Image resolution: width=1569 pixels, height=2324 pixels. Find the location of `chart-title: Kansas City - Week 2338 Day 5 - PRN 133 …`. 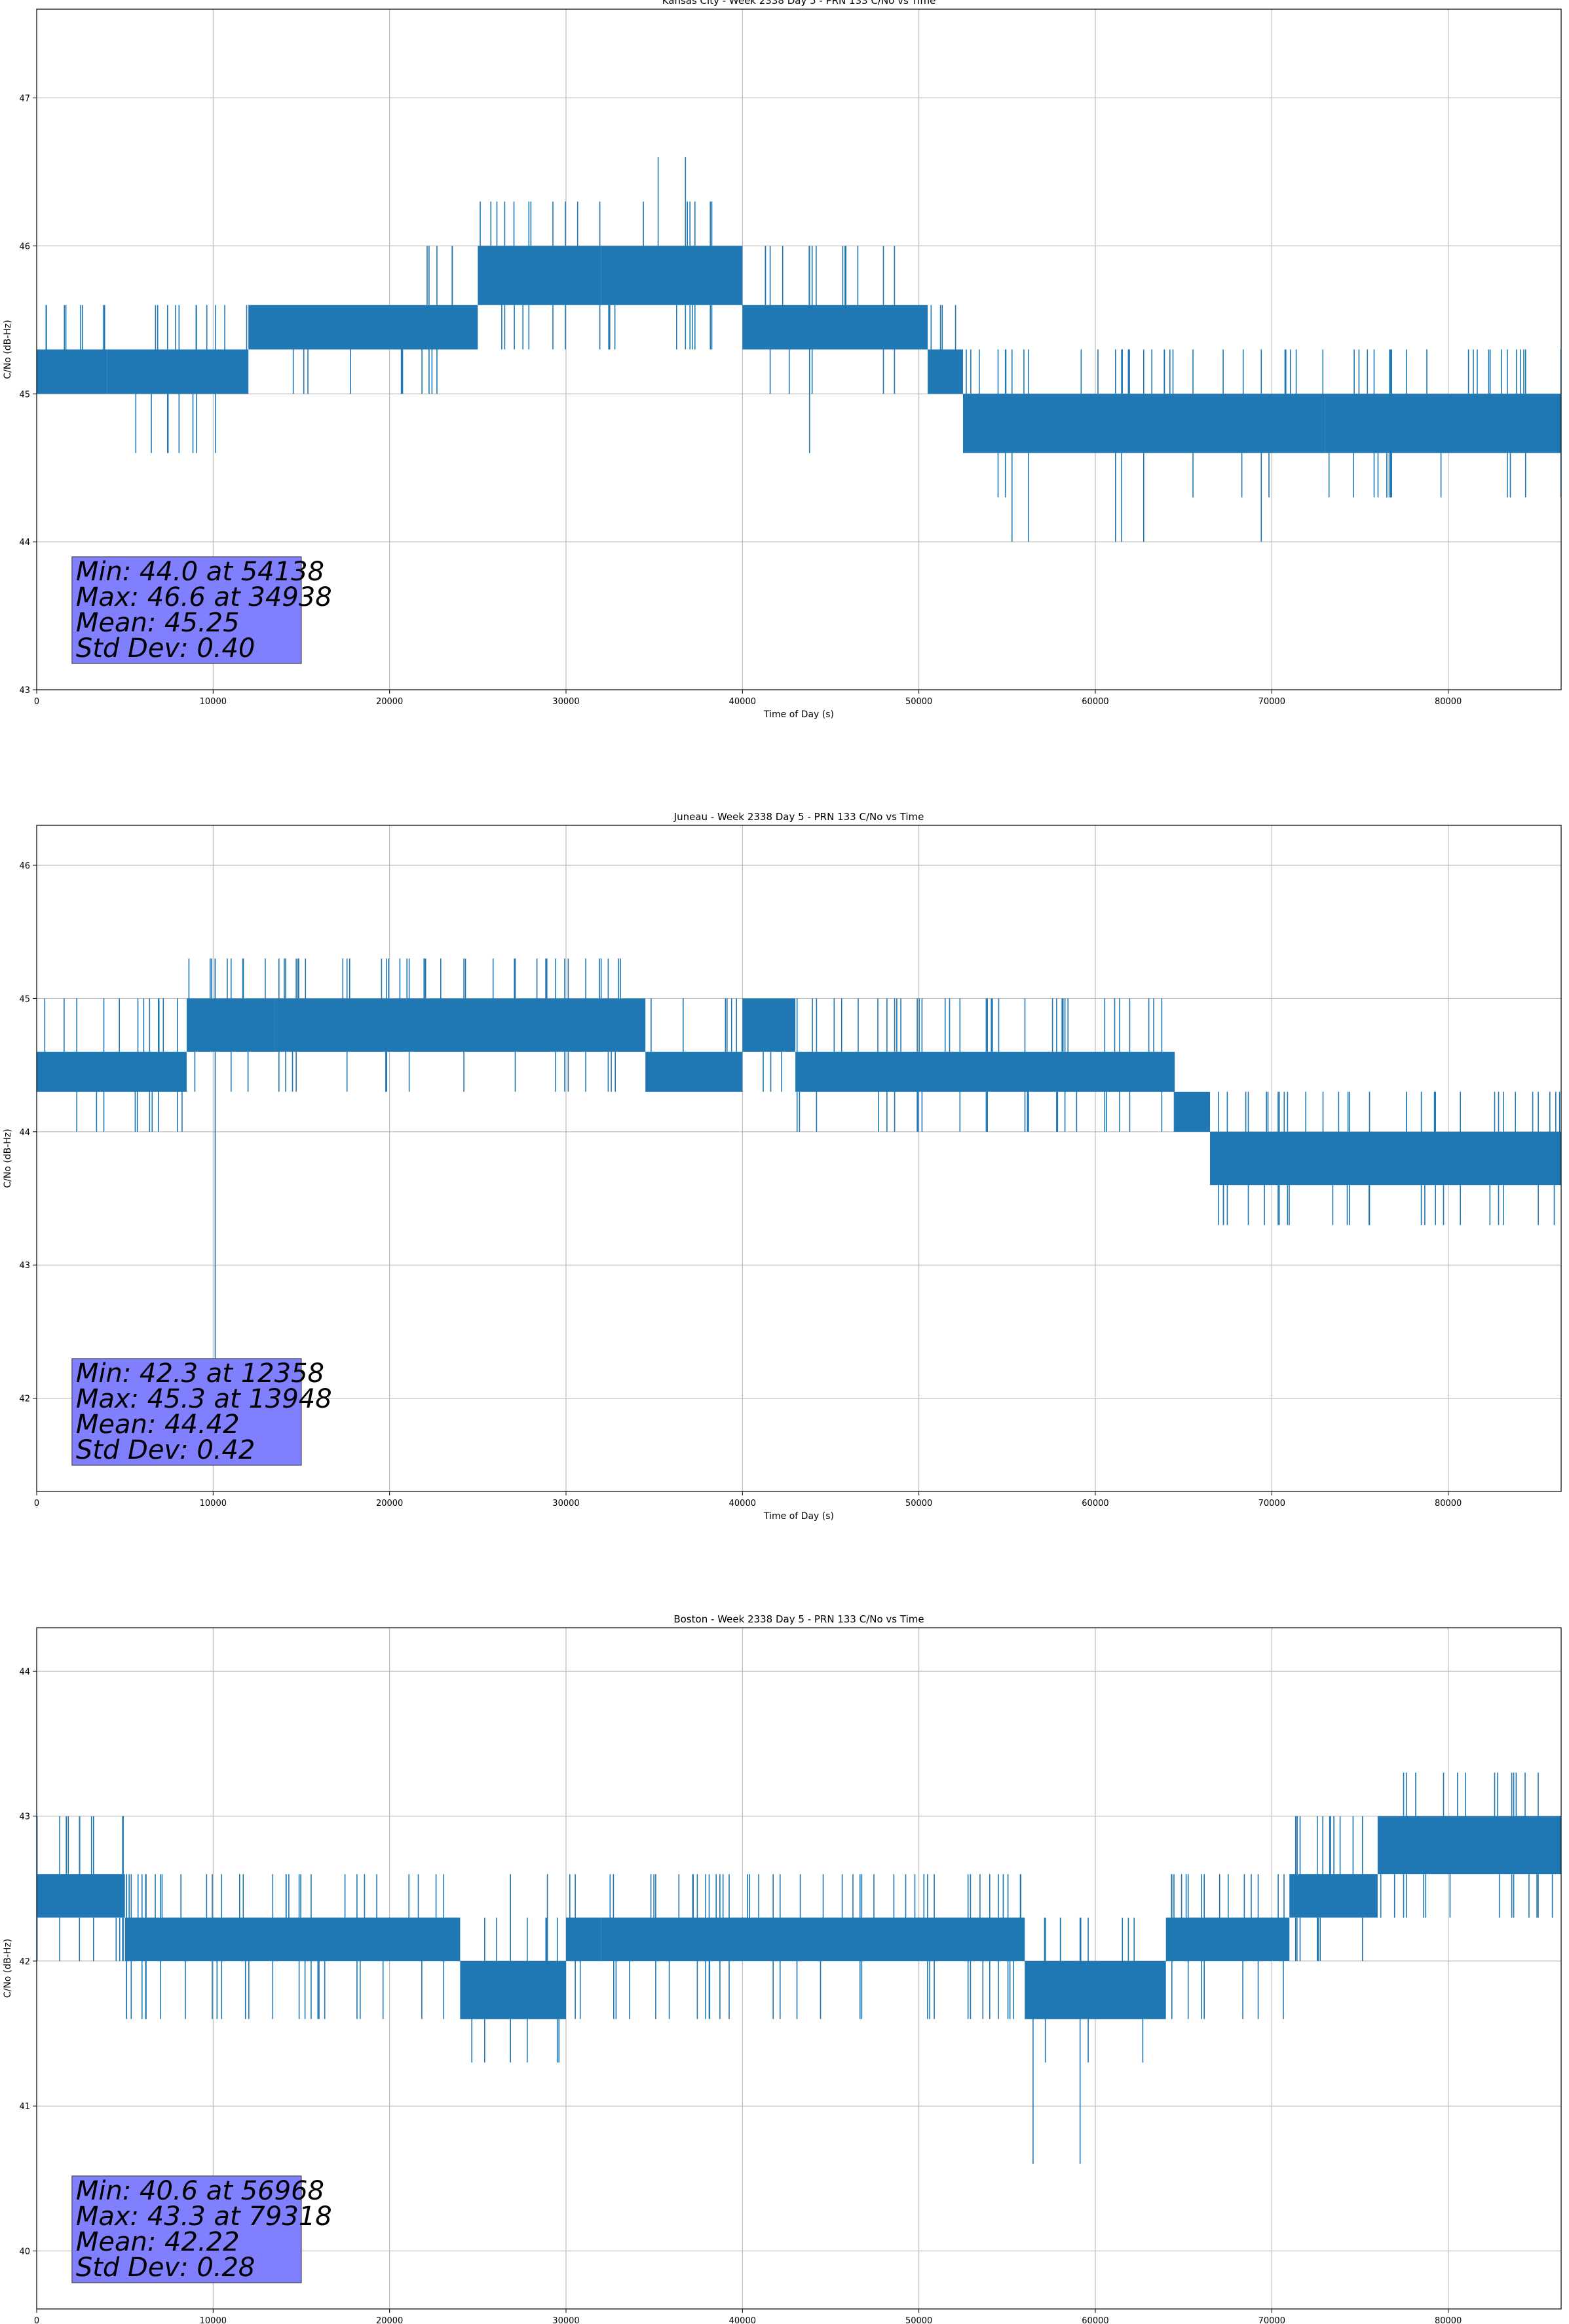

chart-title: Kansas City - Week 2338 Day 5 - PRN 133 … is located at coordinates (799, 3).